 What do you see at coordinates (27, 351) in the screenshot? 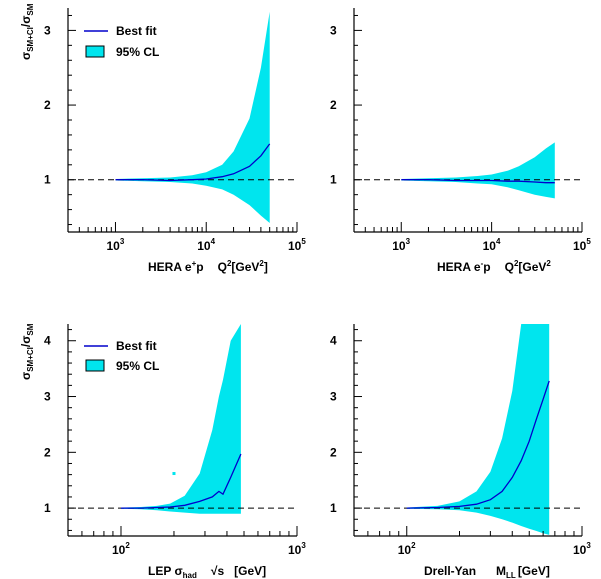
I see `ylabel-panel-3: σSM+CI/σSM` at bounding box center [27, 351].